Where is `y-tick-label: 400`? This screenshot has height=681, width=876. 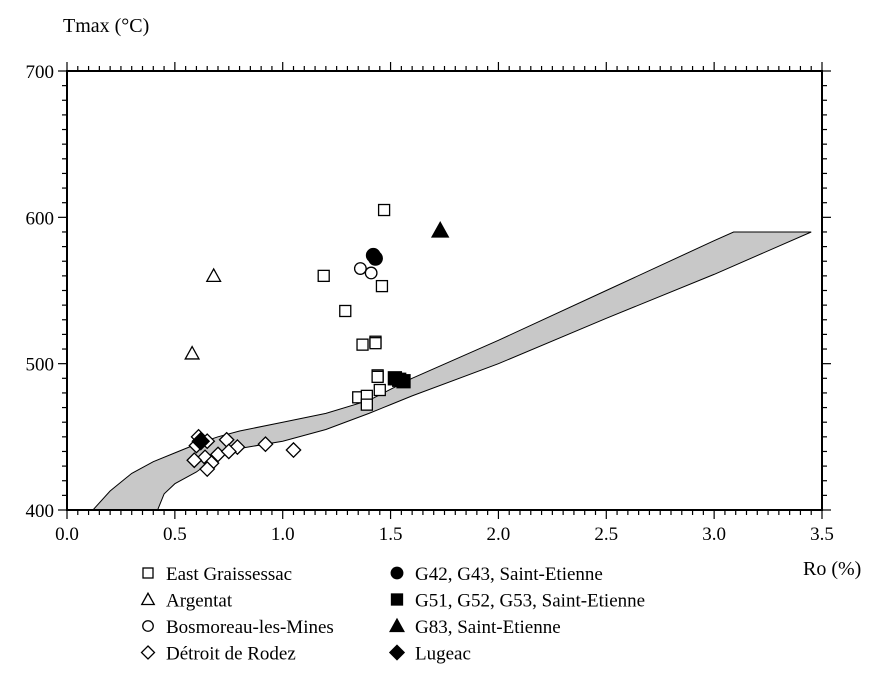
y-tick-label: 400 is located at coordinates (40, 511).